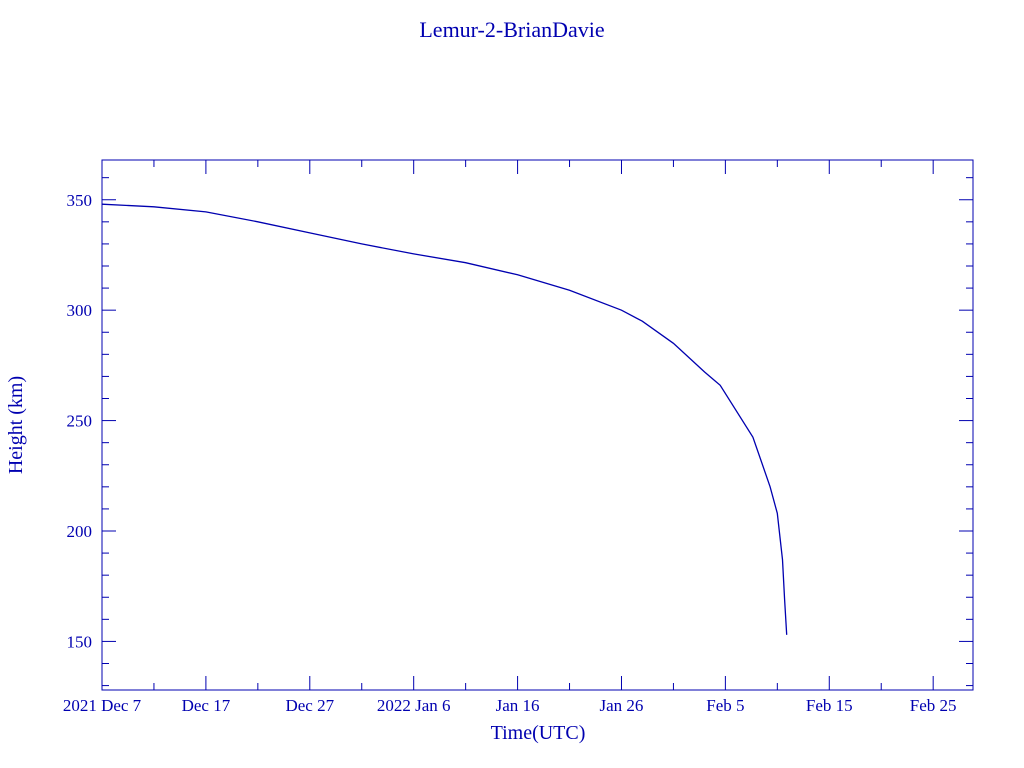  What do you see at coordinates (829, 705) in the screenshot?
I see `x-tick-label: Feb 15` at bounding box center [829, 705].